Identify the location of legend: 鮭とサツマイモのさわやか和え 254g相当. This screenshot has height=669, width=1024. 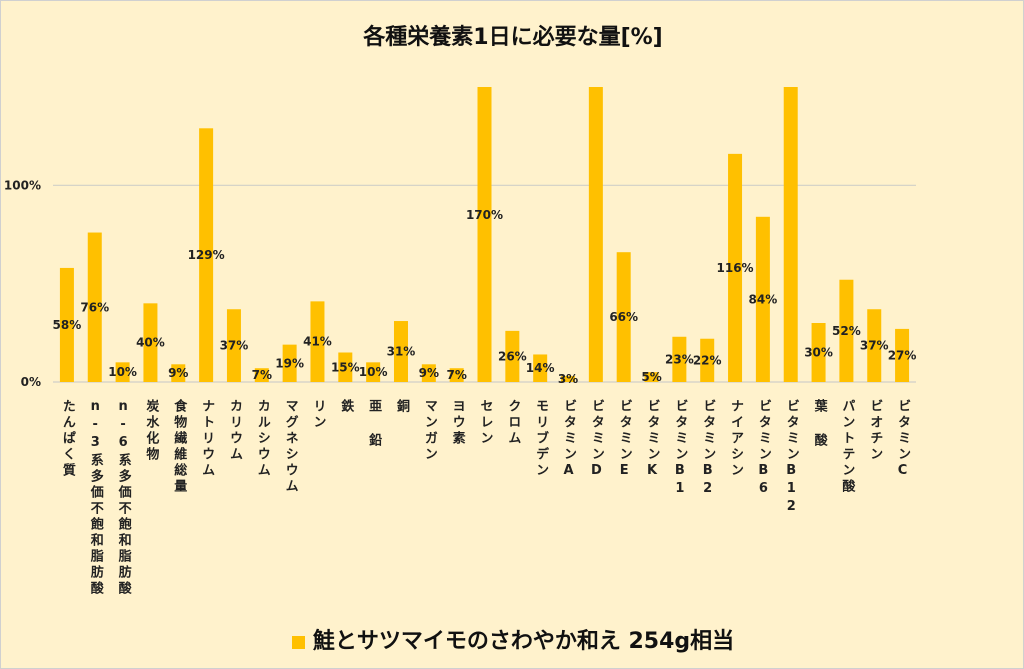
(512, 639).